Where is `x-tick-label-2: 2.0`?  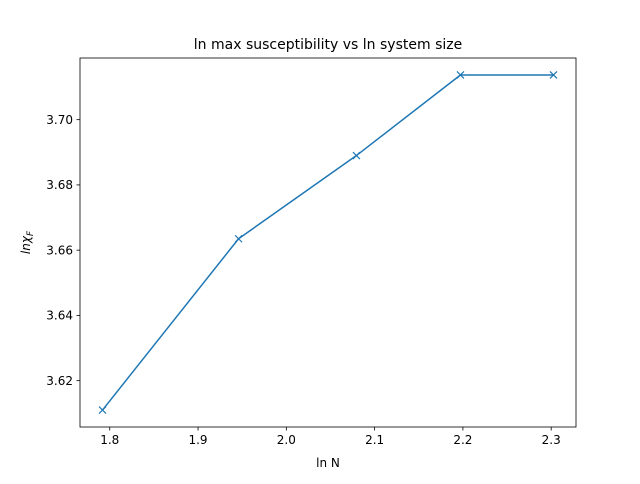 x-tick-label-2: 2.0 is located at coordinates (286, 440).